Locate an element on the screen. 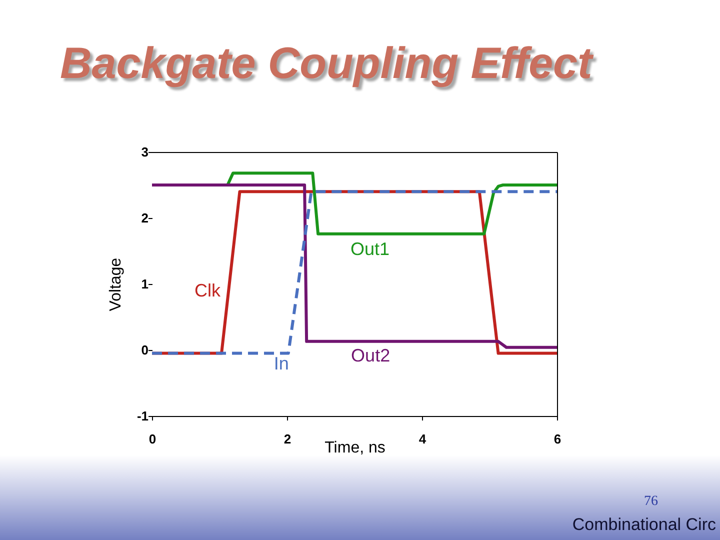 This screenshot has height=540, width=720. y-axis-title: Voltage is located at coordinates (116, 285).